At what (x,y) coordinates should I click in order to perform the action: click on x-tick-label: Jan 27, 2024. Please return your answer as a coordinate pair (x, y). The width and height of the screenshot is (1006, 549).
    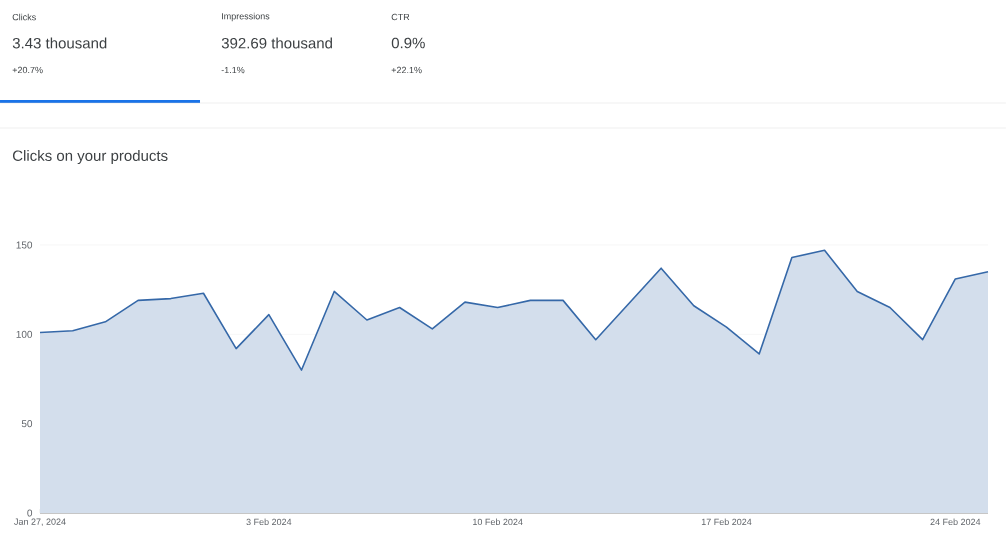
    Looking at the image, I should click on (40, 522).